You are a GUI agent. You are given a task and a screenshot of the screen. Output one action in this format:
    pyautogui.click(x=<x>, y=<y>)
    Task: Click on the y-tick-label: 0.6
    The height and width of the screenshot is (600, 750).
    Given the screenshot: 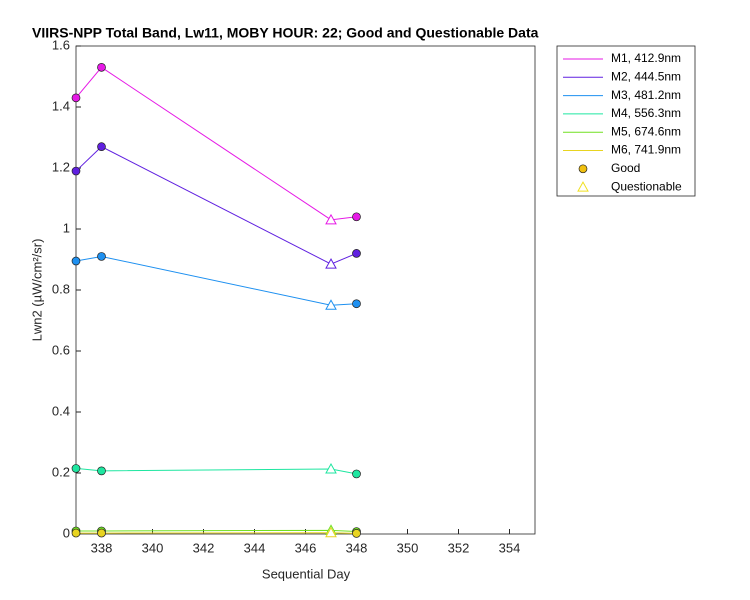 What is the action you would take?
    pyautogui.click(x=61, y=349)
    